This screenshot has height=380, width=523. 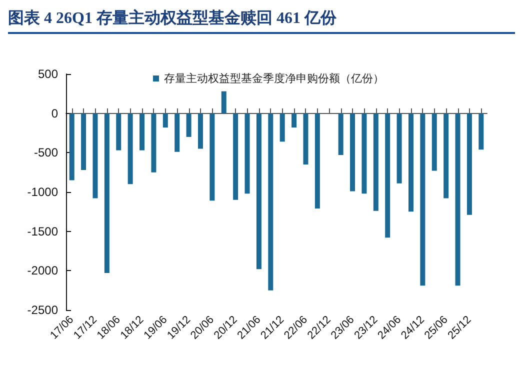 I want to click on y-tick-label: -500, so click(x=46, y=153).